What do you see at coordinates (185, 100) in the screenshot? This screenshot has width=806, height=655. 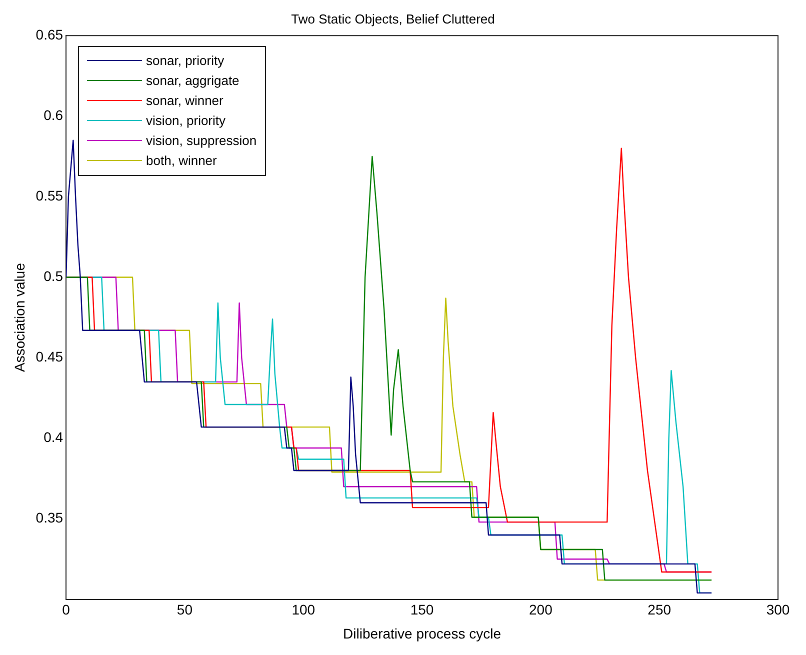 I see `legend-label: sonar, winner` at bounding box center [185, 100].